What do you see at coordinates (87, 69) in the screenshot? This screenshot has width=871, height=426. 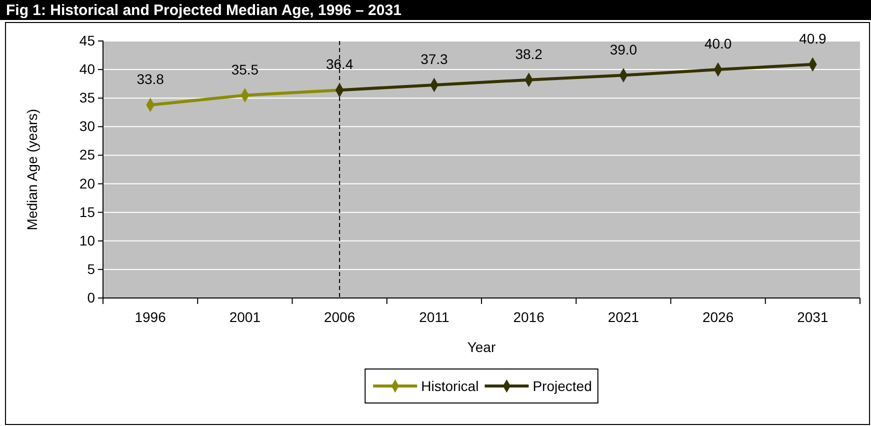 I see `y-tick-label: 40` at bounding box center [87, 69].